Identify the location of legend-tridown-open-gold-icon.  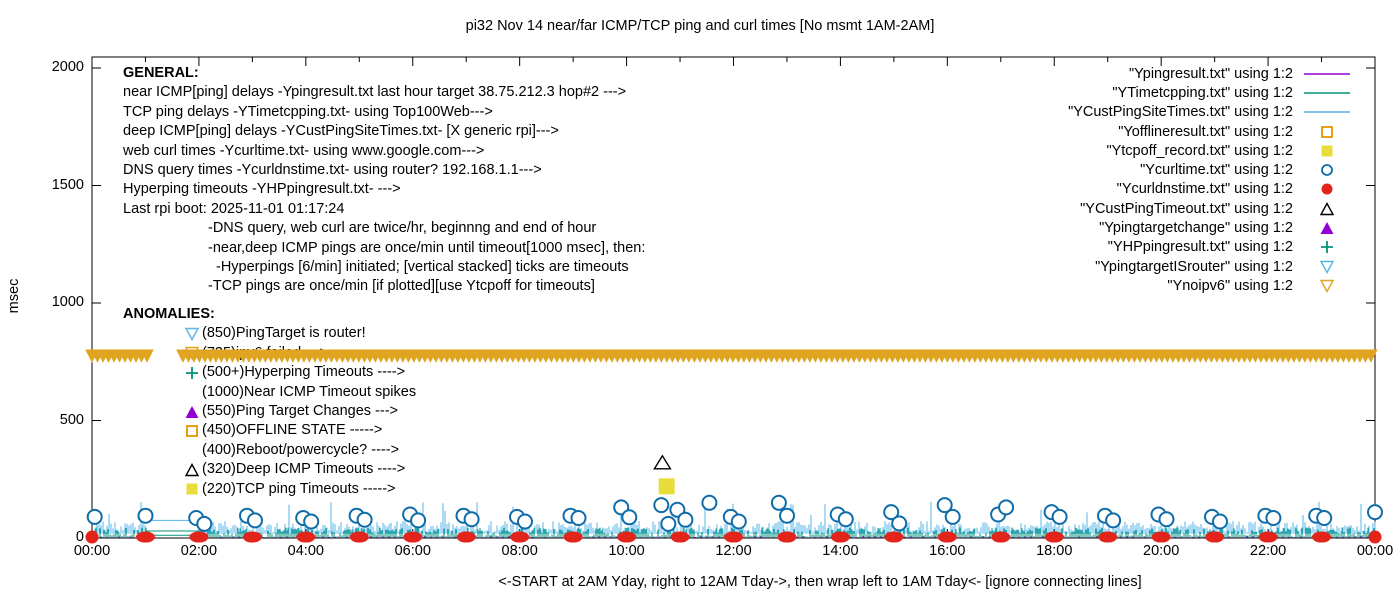
(1327, 286).